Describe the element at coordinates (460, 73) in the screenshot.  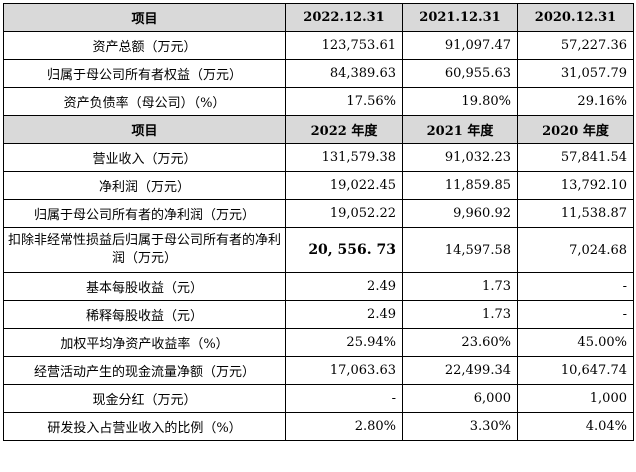
I see `cell-value: 60,955.63` at that location.